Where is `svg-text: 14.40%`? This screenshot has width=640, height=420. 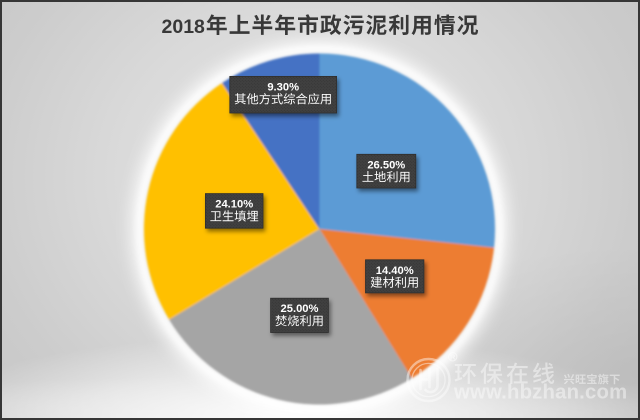
svg-text: 14.40% is located at coordinates (395, 271).